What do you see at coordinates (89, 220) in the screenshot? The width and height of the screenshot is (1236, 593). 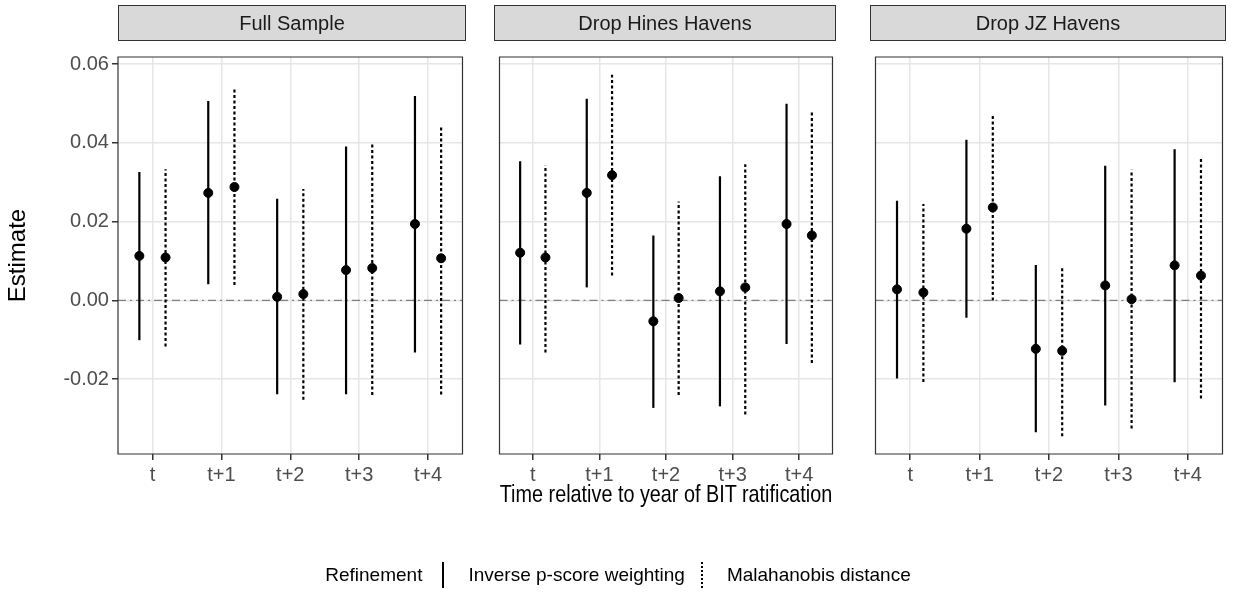 I see `y-tick-label: 0.02` at bounding box center [89, 220].